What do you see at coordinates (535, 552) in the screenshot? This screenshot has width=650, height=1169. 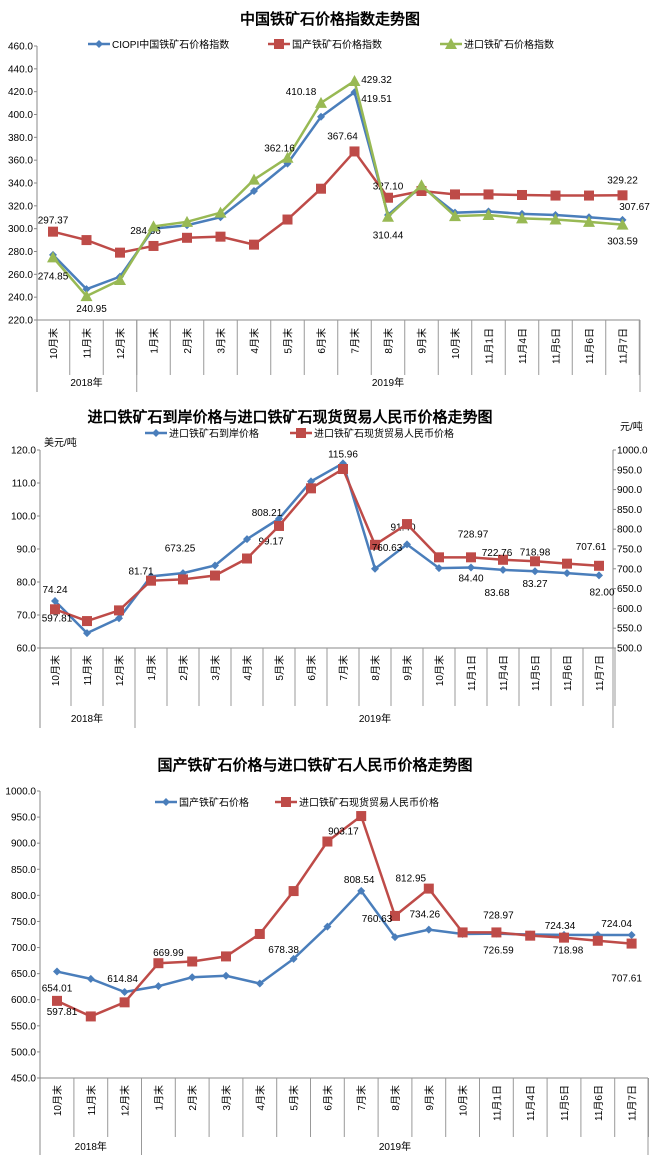 I see `data-label: 718.98` at bounding box center [535, 552].